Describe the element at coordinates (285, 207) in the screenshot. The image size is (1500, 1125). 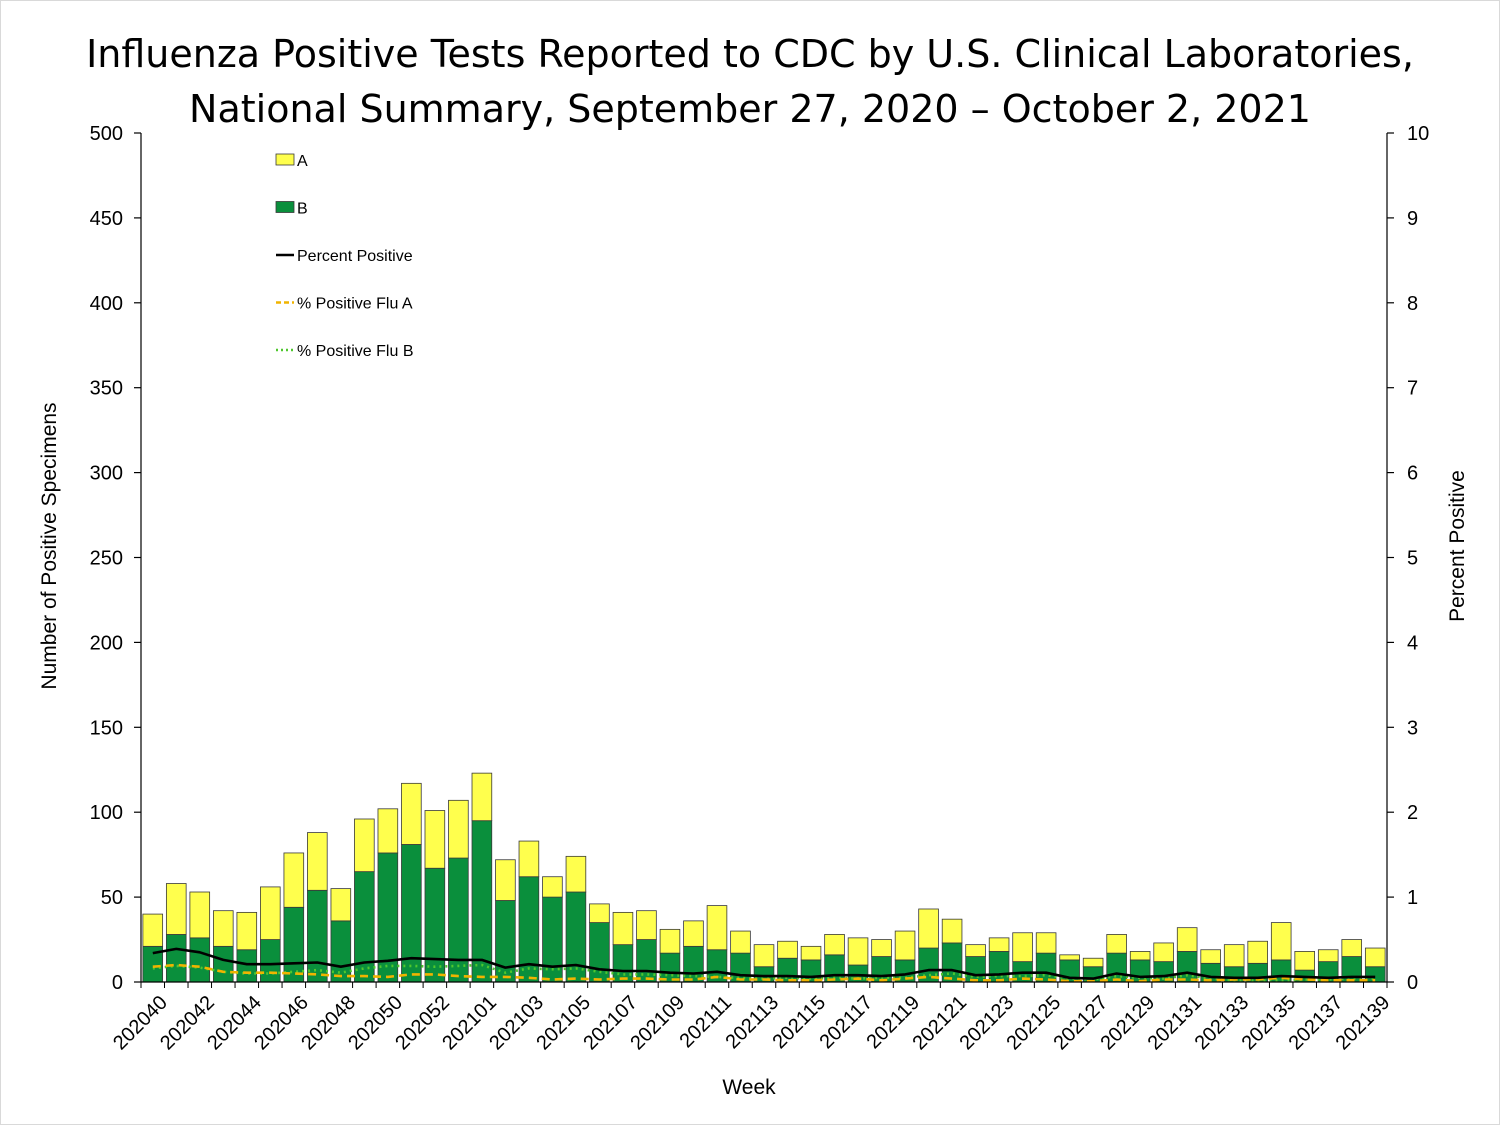
I see `legend-item-b-swatch` at that location.